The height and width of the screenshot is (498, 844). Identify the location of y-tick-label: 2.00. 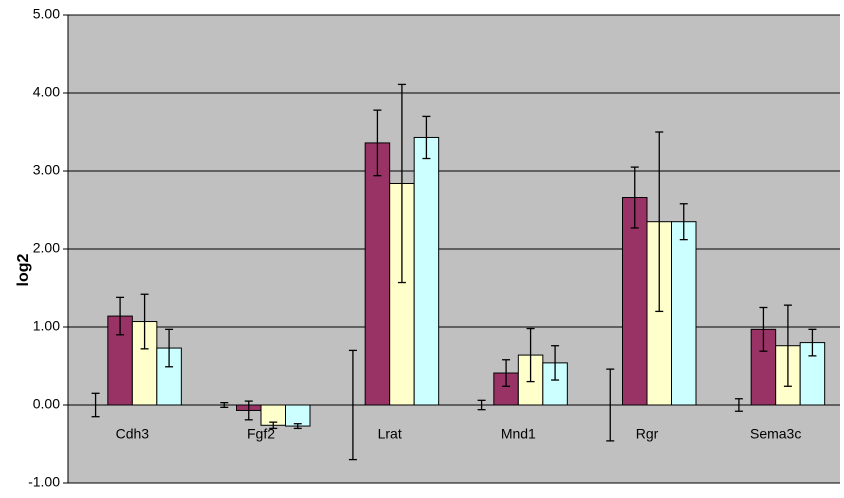
(46, 248).